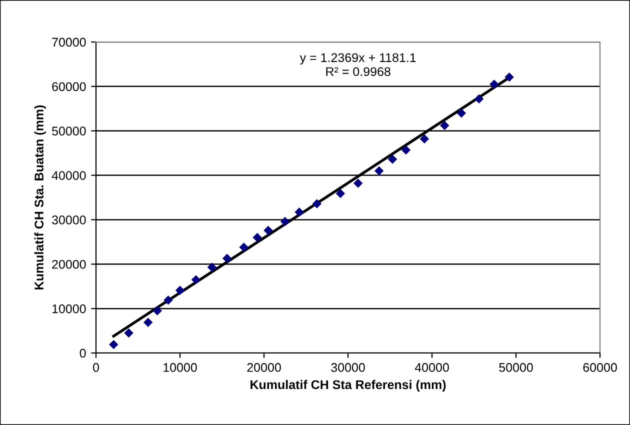 The height and width of the screenshot is (425, 630). I want to click on x-tick-label: 60000, so click(600, 367).